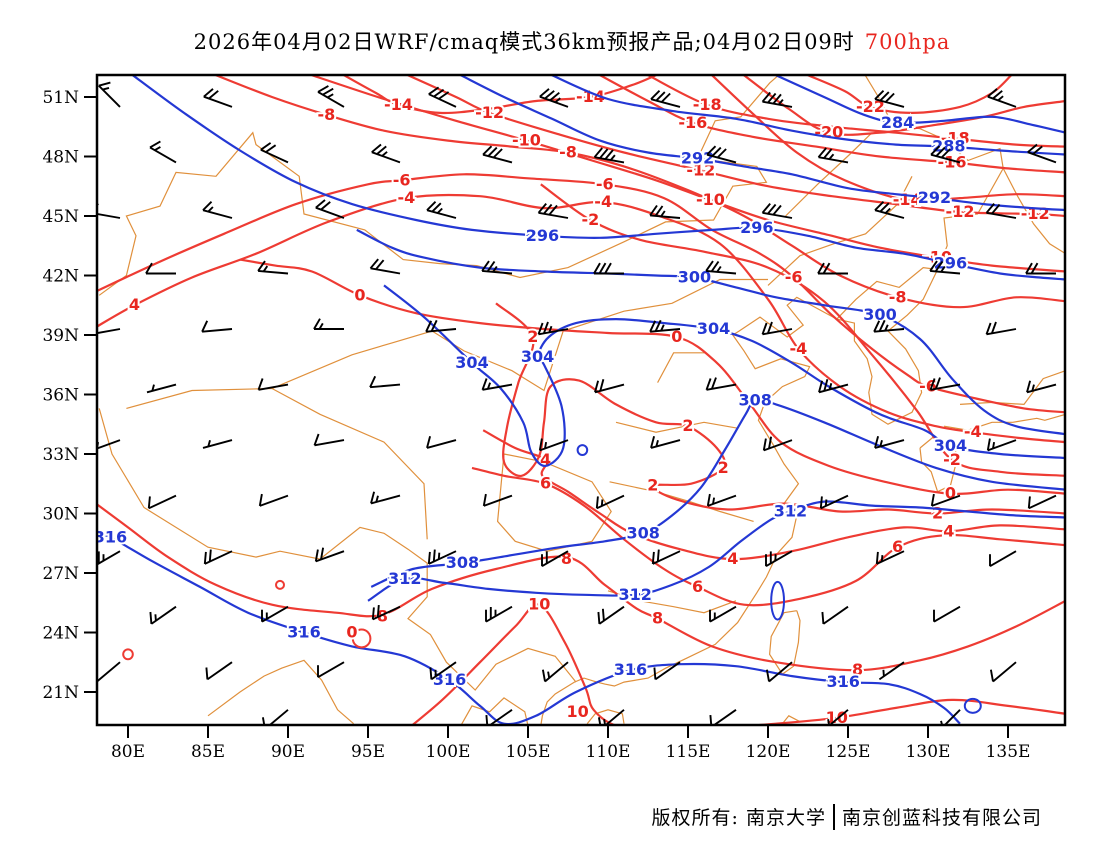  What do you see at coordinates (955, 138) in the screenshot?
I see `temperature-contour-label: -18` at bounding box center [955, 138].